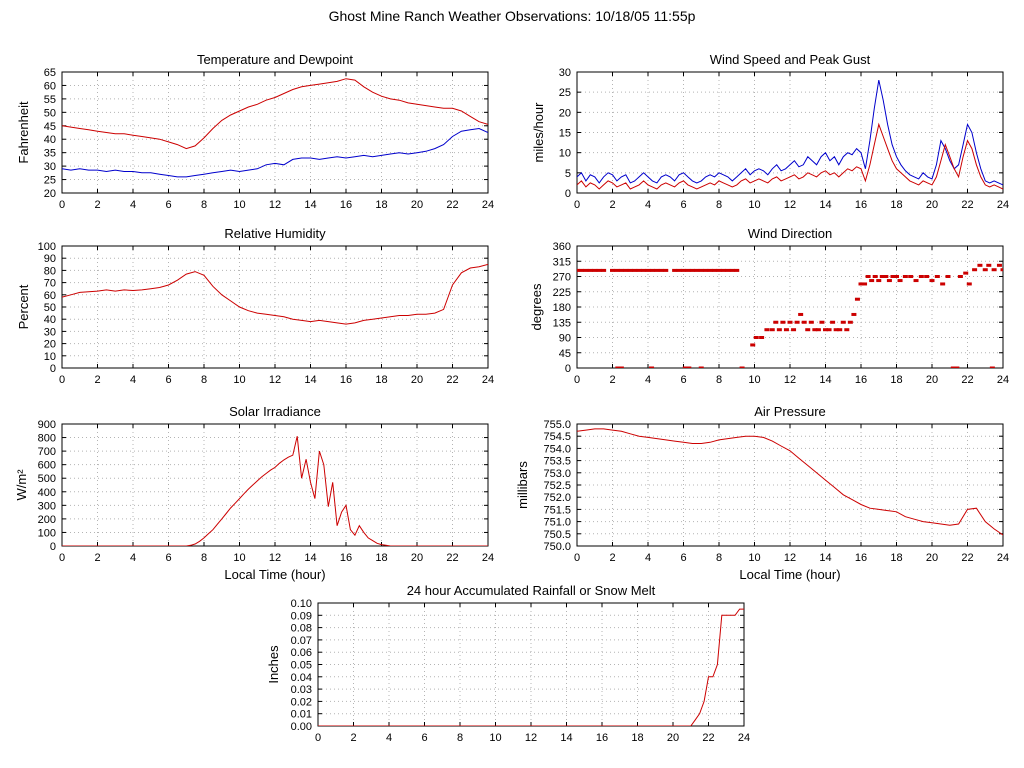  I want to click on y-tick-label: 0.08, so click(301, 629).